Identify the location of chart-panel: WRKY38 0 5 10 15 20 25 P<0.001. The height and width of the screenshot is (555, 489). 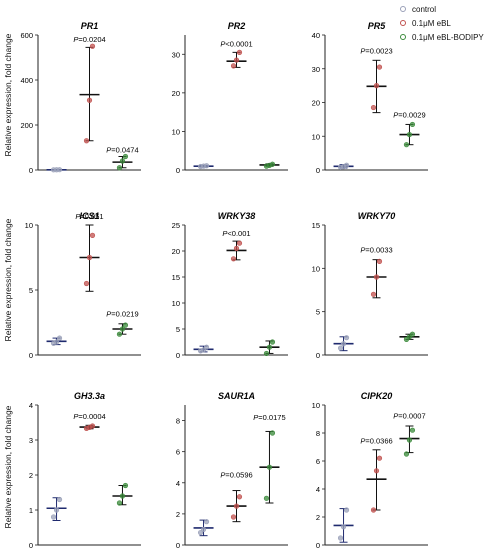
(230, 285).